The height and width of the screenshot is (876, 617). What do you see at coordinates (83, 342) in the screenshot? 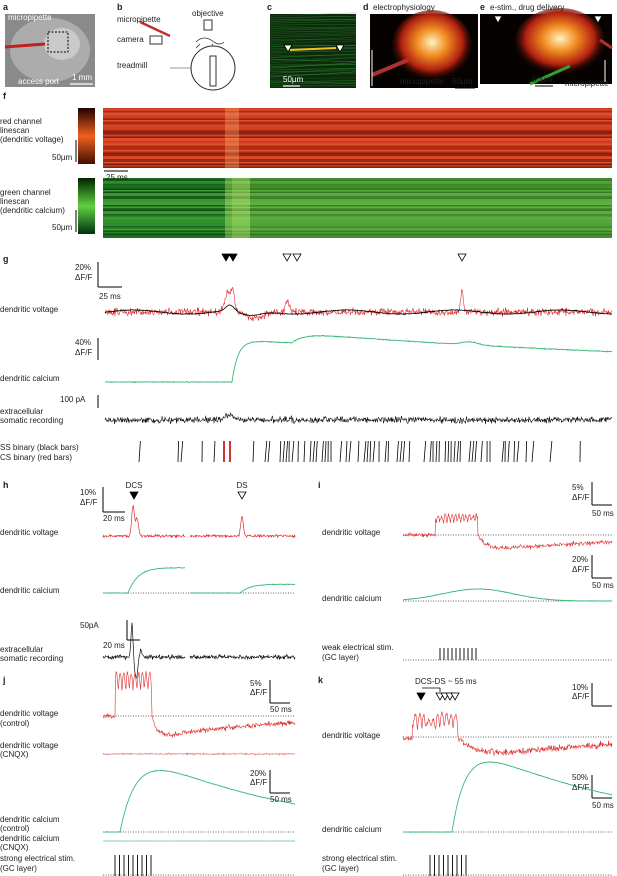
I see `label: 40%` at bounding box center [83, 342].